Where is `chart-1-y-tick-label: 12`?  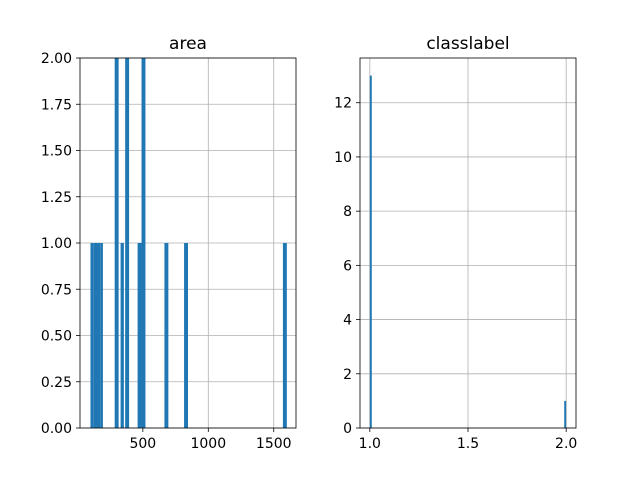 chart-1-y-tick-label: 12 is located at coordinates (343, 104).